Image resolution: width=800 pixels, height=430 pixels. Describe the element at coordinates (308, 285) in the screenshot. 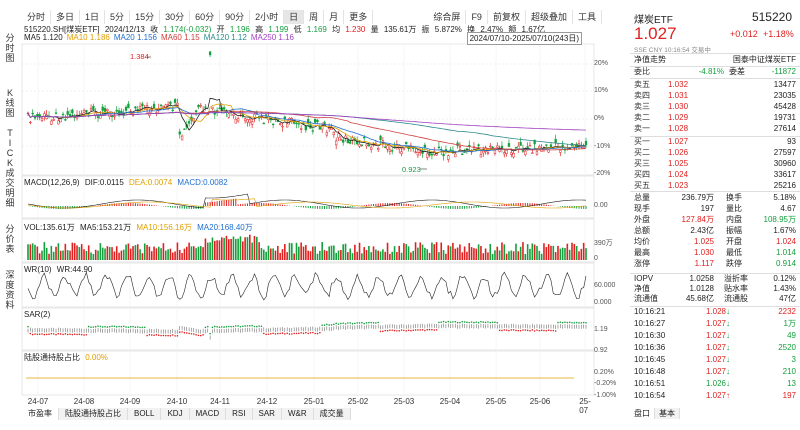

I see `panel-frame` at that location.